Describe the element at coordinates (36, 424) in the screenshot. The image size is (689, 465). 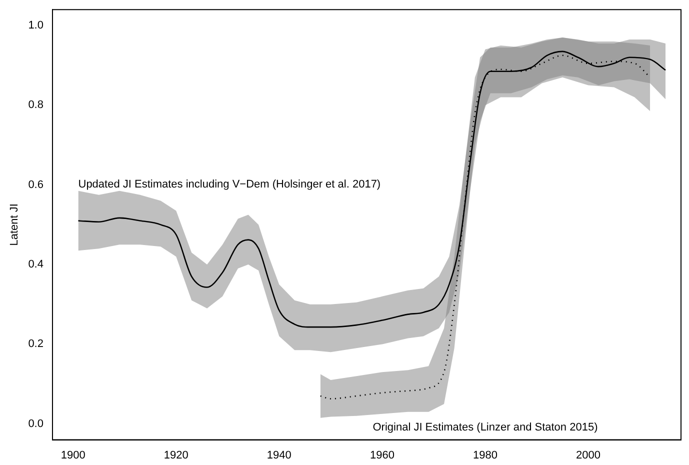
I see `y-tick-label: 0.0` at that location.